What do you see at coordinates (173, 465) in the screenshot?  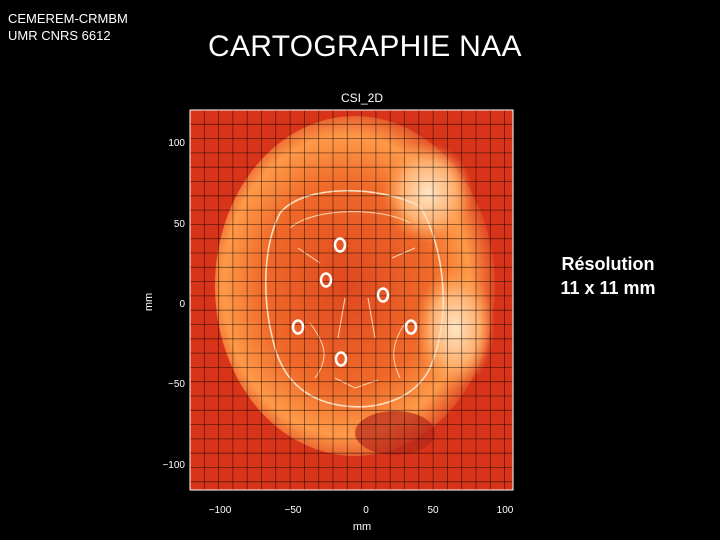 I see `y-tick-label: −100` at bounding box center [173, 465].